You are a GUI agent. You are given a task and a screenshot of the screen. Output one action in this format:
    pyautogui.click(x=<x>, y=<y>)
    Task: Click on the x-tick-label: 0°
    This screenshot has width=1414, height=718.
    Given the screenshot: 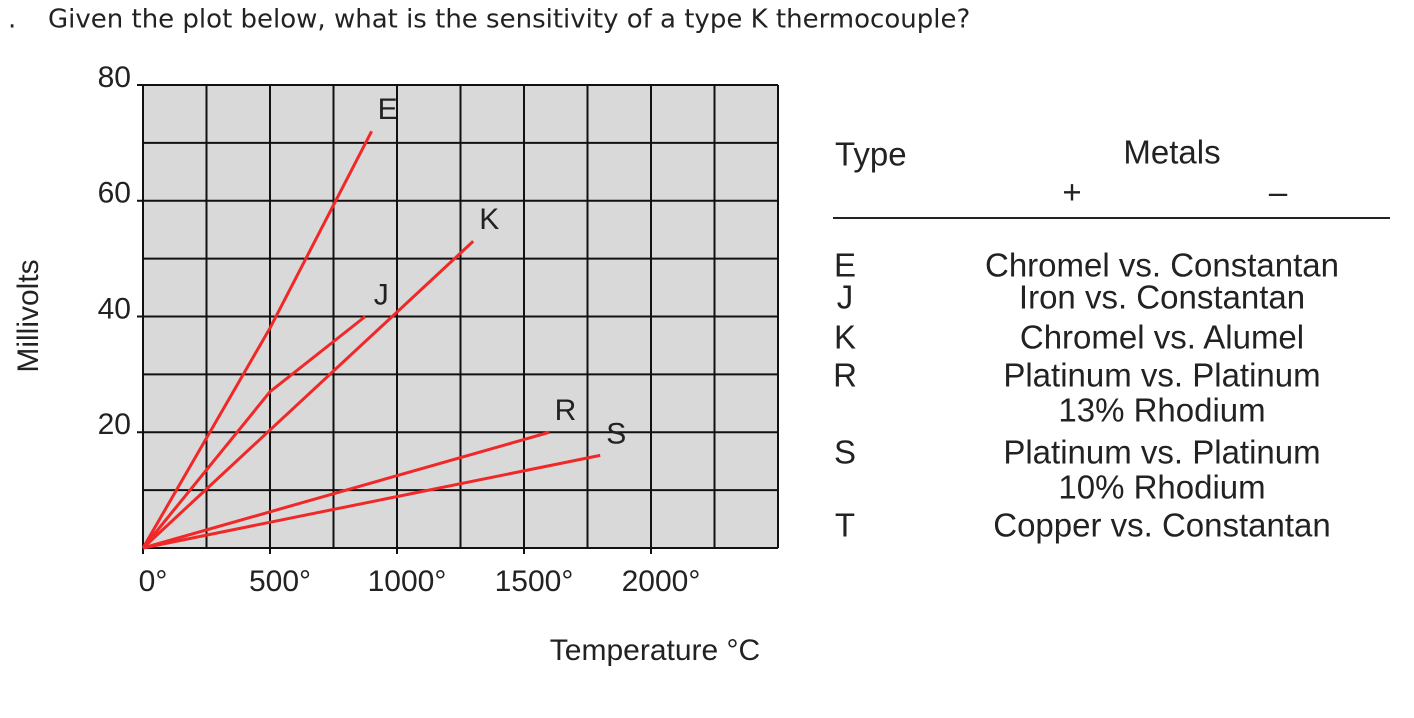 What is the action you would take?
    pyautogui.click(x=153, y=581)
    